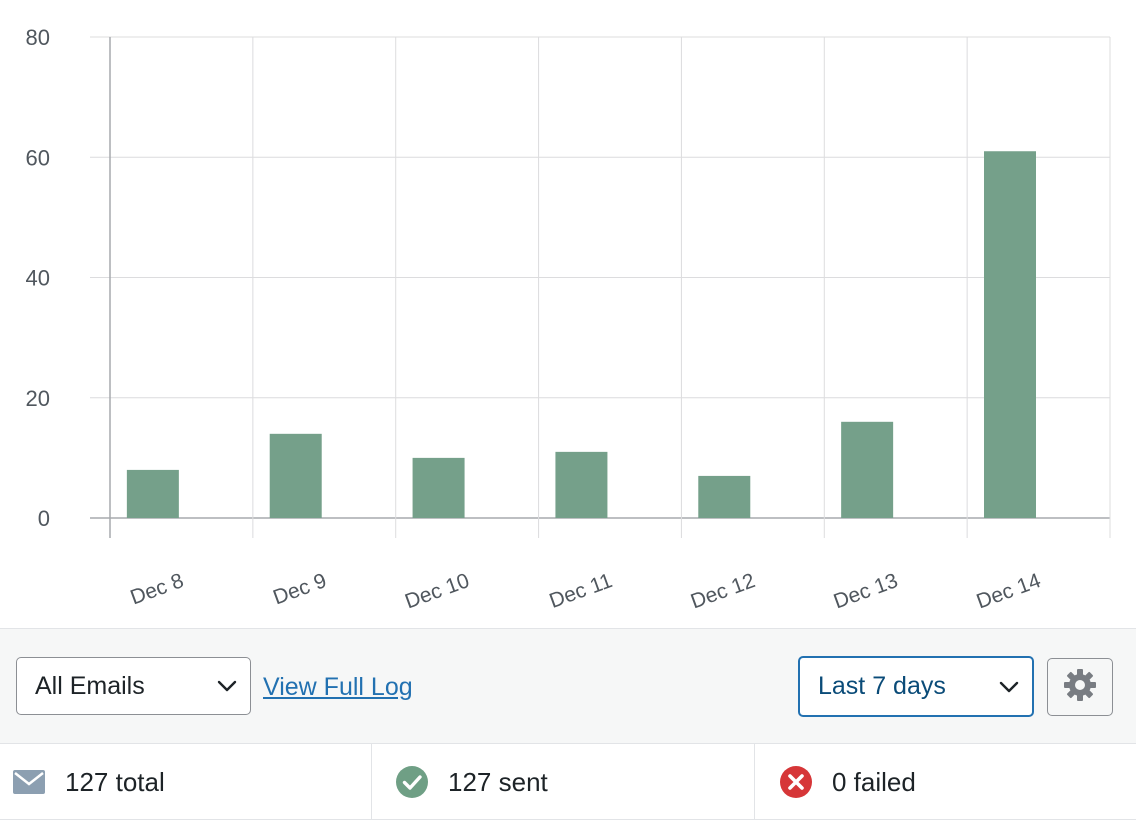 This screenshot has height=834, width=1136. I want to click on x-tick-label: Dec 11, so click(580, 591).